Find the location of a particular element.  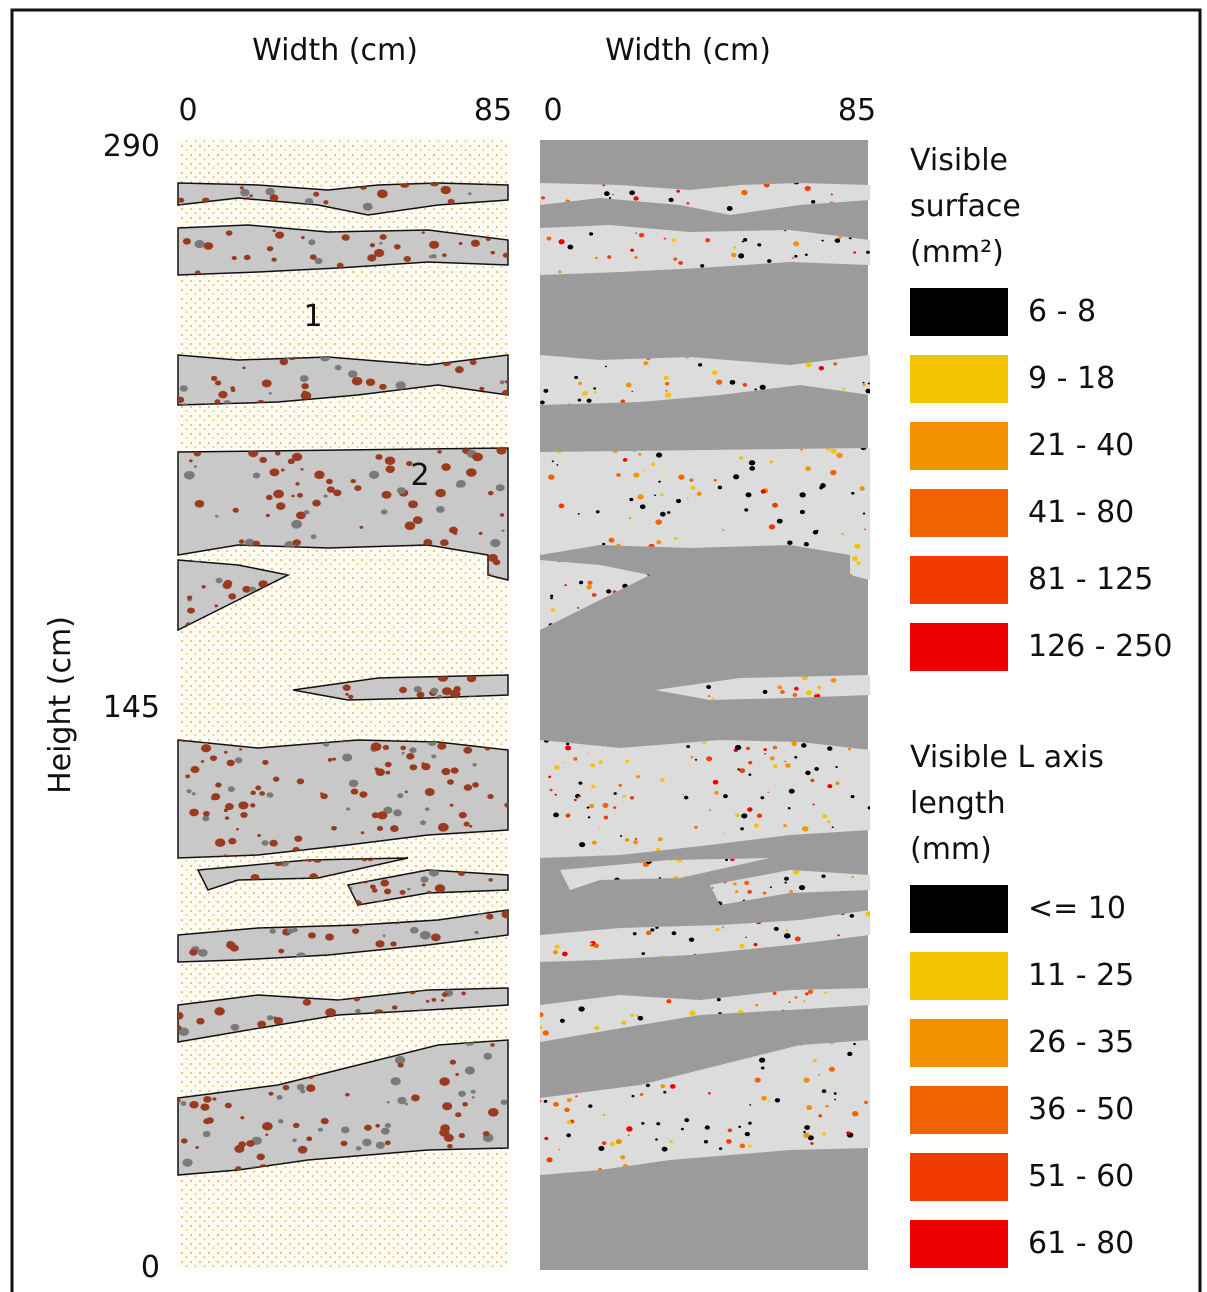

layer is located at coordinates (705, 380).